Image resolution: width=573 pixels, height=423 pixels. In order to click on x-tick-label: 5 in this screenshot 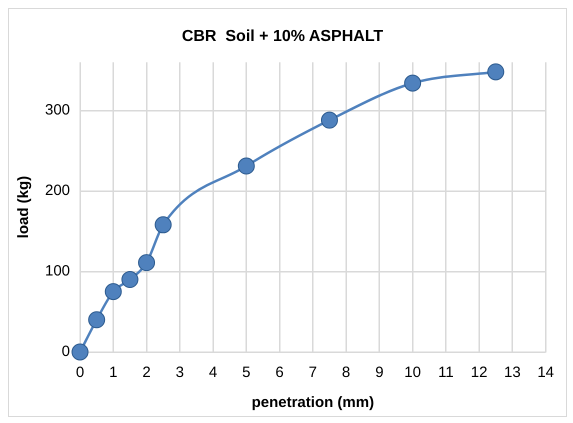, I will do `click(246, 373)`.